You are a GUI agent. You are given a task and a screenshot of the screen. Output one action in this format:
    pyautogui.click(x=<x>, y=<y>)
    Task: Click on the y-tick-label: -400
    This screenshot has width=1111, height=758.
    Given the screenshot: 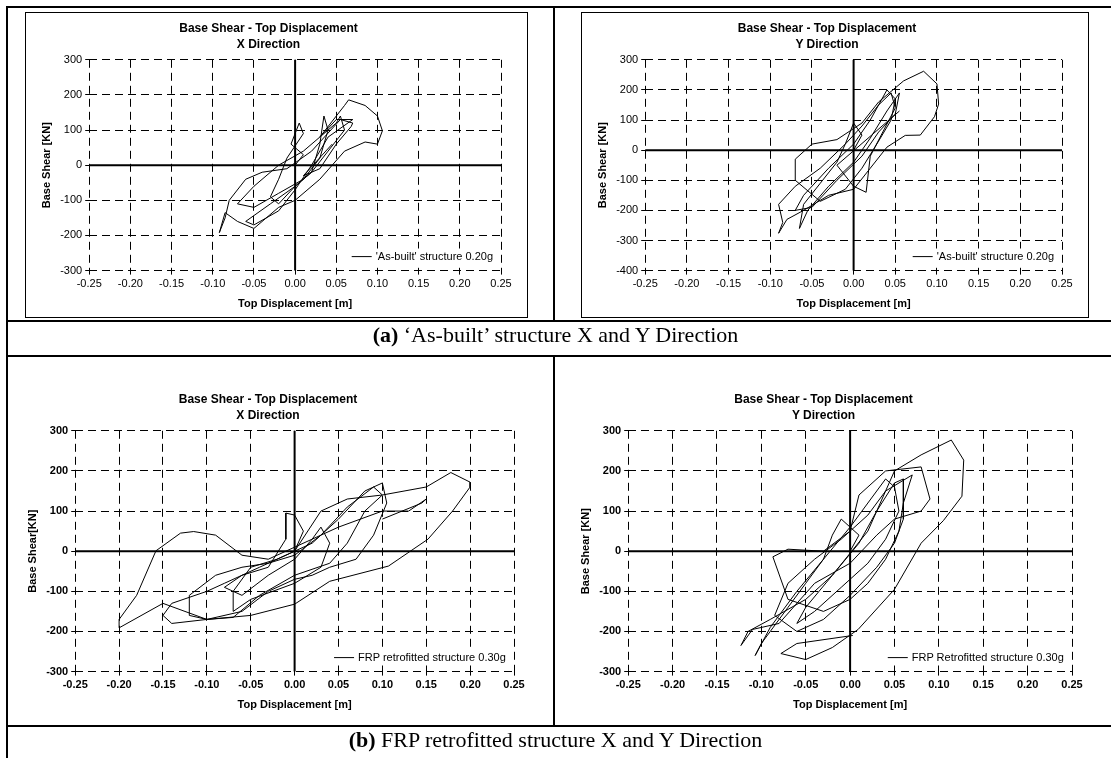 What is the action you would take?
    pyautogui.click(x=627, y=269)
    